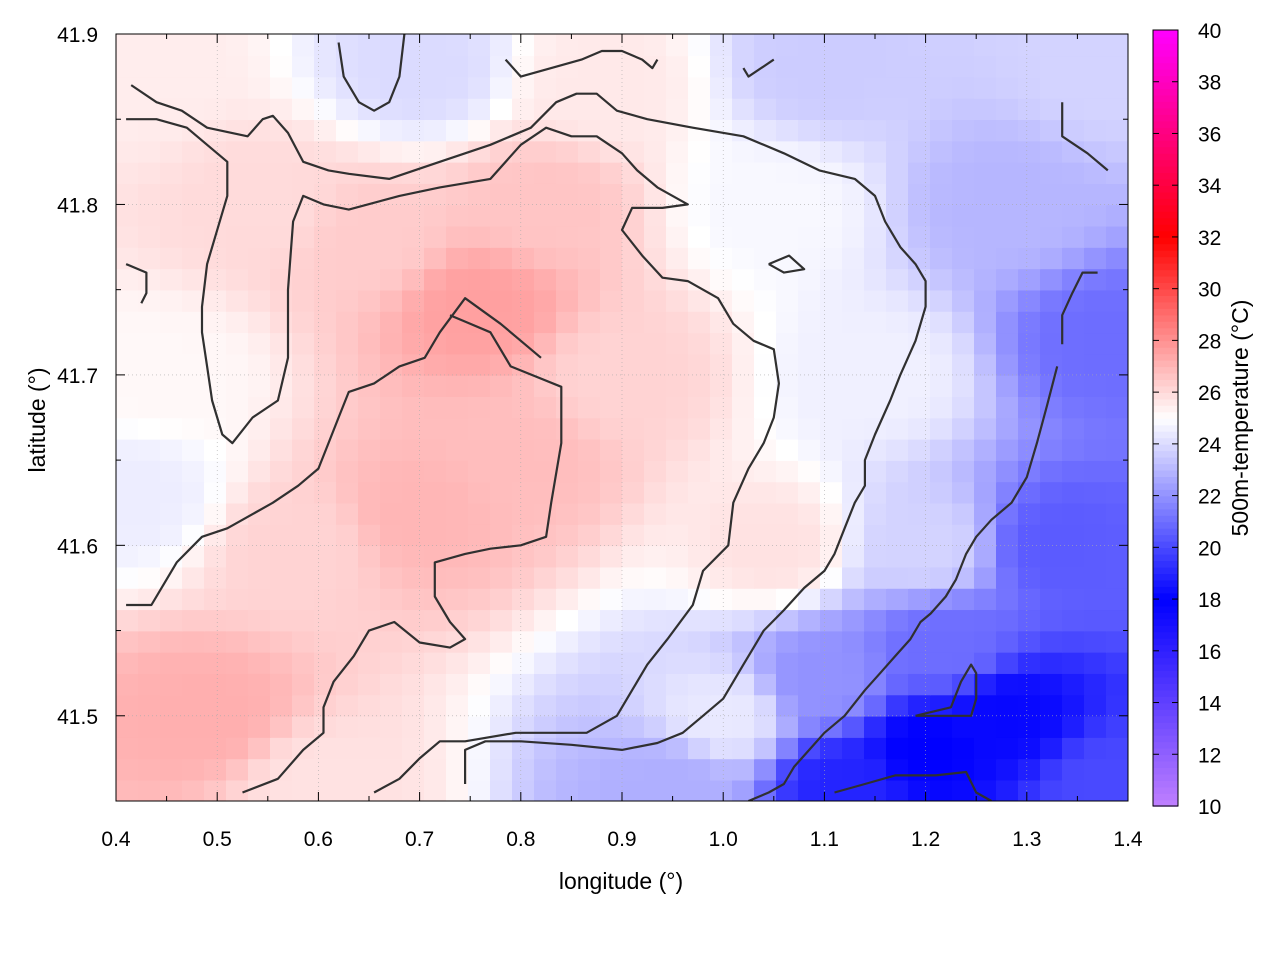  I want to click on x-tick-label: 1.2, so click(925, 839).